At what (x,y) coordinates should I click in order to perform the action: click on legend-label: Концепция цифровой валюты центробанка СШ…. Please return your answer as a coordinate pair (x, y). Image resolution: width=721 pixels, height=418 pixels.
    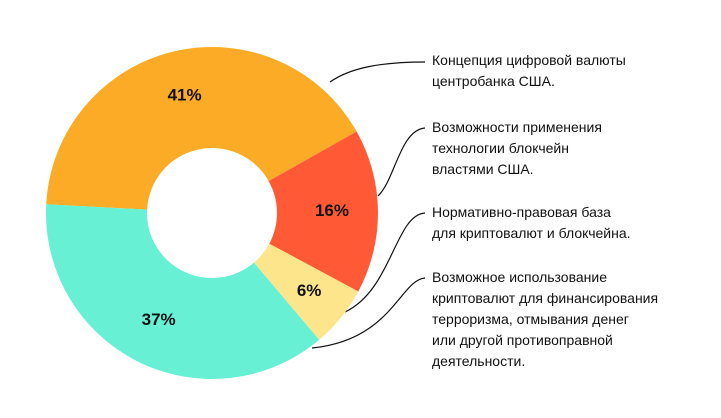
    Looking at the image, I should click on (529, 70).